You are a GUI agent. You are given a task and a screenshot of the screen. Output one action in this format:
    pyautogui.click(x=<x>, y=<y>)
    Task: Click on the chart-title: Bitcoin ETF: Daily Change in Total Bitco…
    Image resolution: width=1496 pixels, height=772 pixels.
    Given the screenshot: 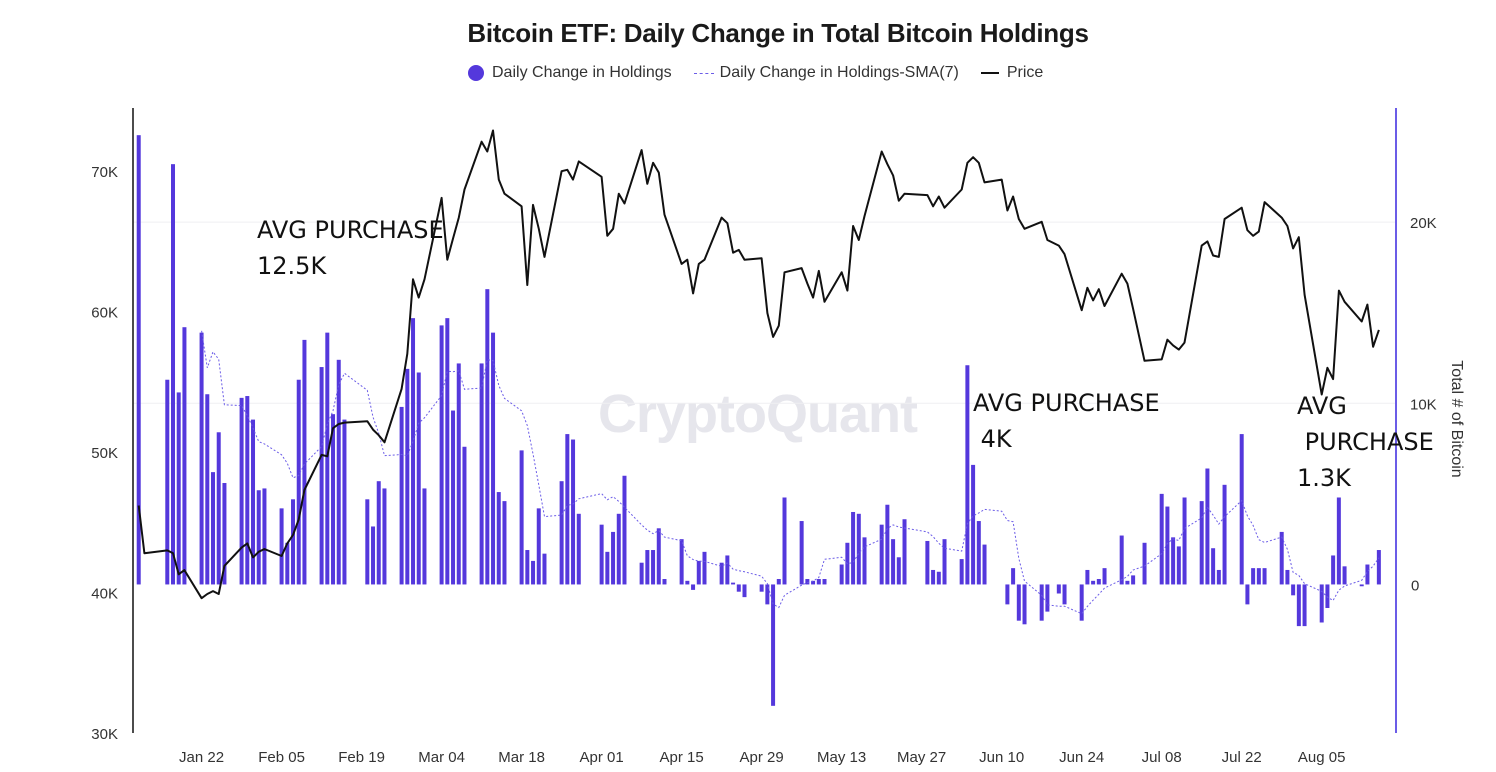 What is the action you would take?
    pyautogui.click(x=778, y=33)
    